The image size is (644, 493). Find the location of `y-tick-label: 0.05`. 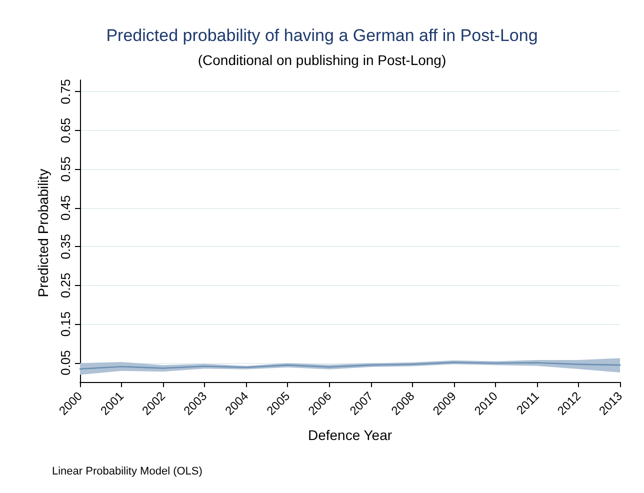

y-tick-label: 0.05 is located at coordinates (65, 363).